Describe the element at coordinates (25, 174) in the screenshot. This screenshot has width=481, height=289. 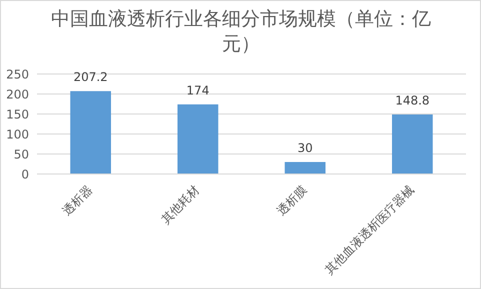
I see `y-tick-label: 0` at that location.